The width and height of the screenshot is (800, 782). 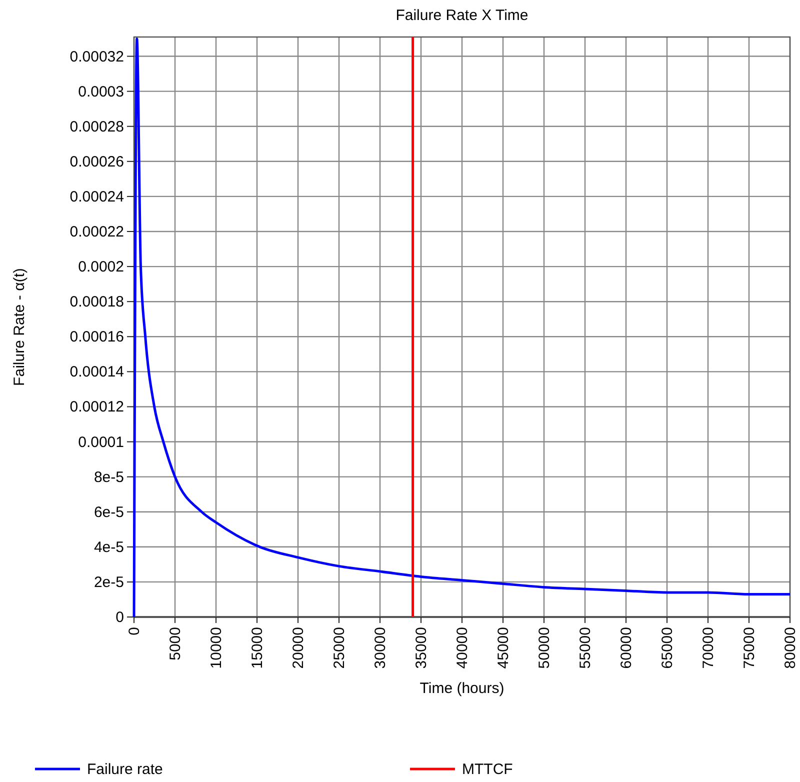 I want to click on y-tick-label: 4e-5, so click(x=109, y=547).